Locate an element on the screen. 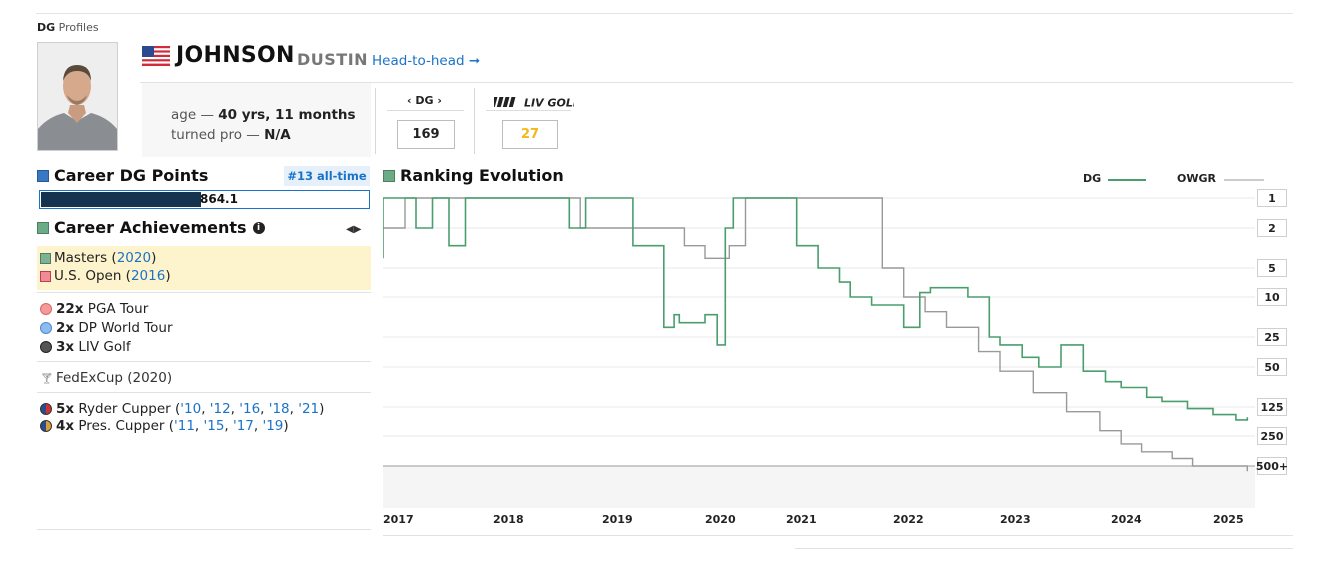 The height and width of the screenshot is (568, 1328). wins-liv-golf: 3x LIV Golf is located at coordinates (85, 347).